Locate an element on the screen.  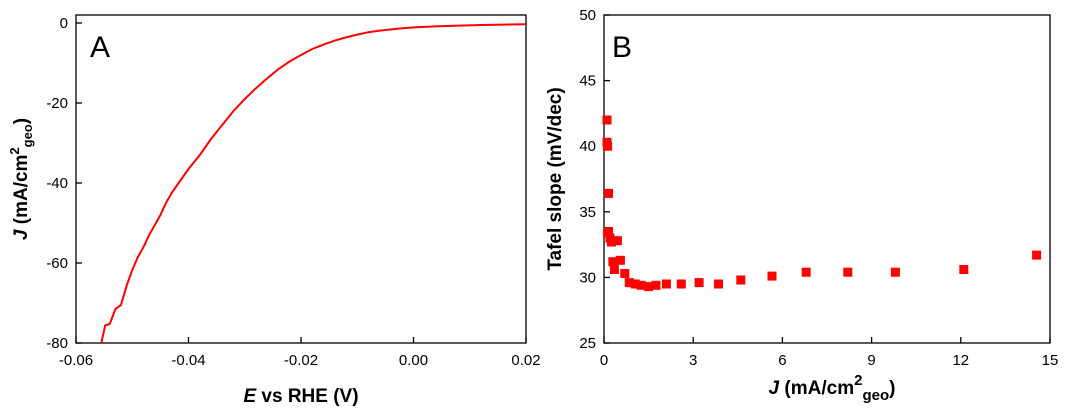
panel-b-y-ticks: 25 30 35 40 45 50 is located at coordinates (594, 179).